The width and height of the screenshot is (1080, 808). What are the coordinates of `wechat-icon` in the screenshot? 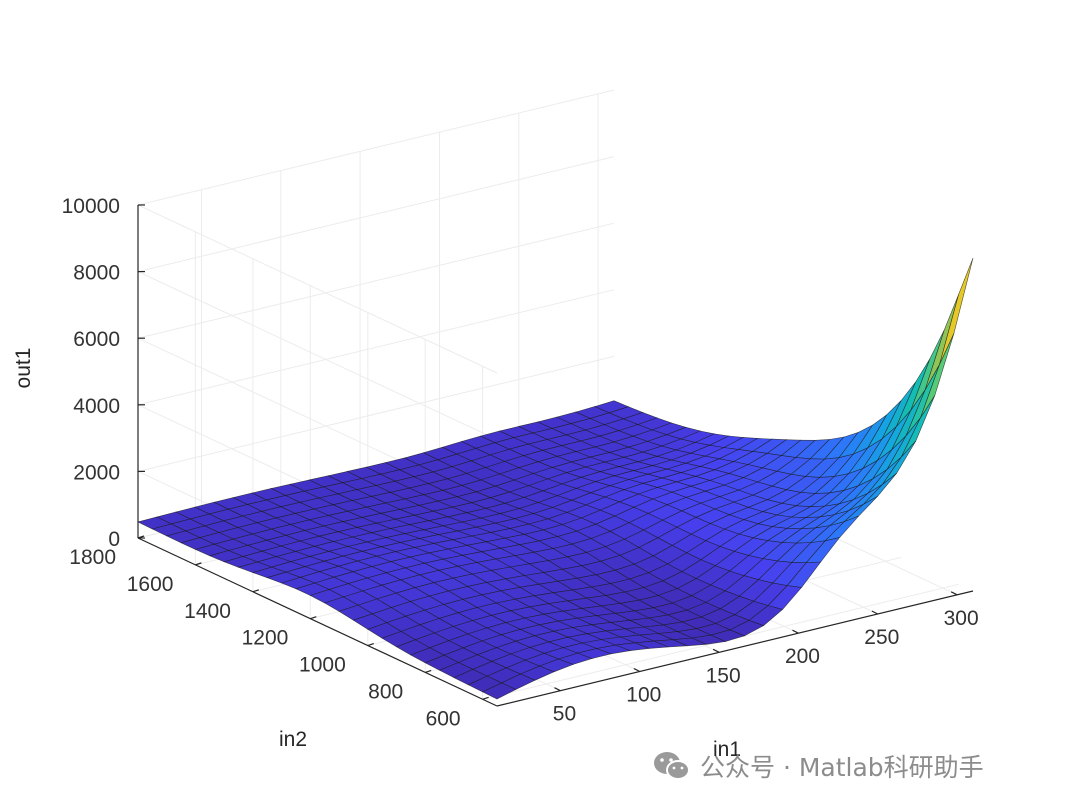 It's located at (672, 766).